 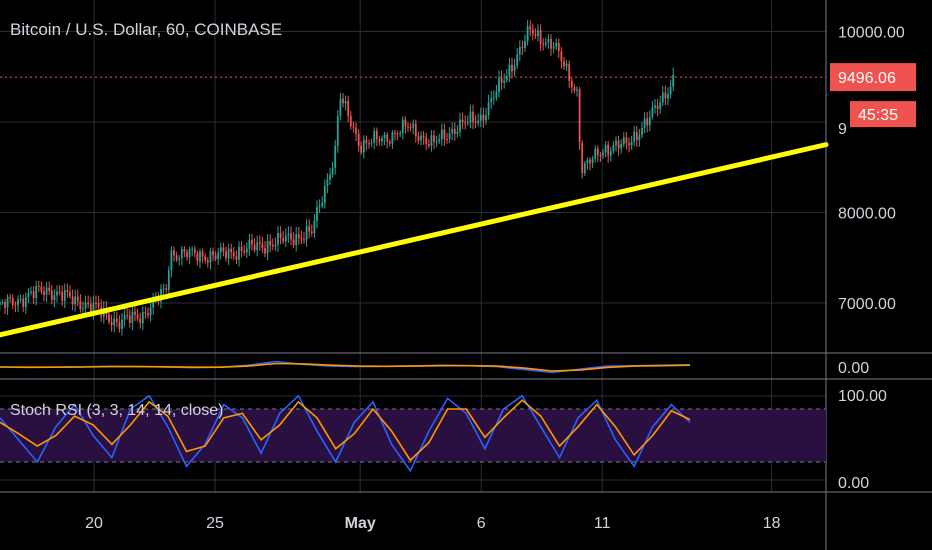 What do you see at coordinates (432, 523) in the screenshot?
I see `time-axis: 20 25 May 6 11 18` at bounding box center [432, 523].